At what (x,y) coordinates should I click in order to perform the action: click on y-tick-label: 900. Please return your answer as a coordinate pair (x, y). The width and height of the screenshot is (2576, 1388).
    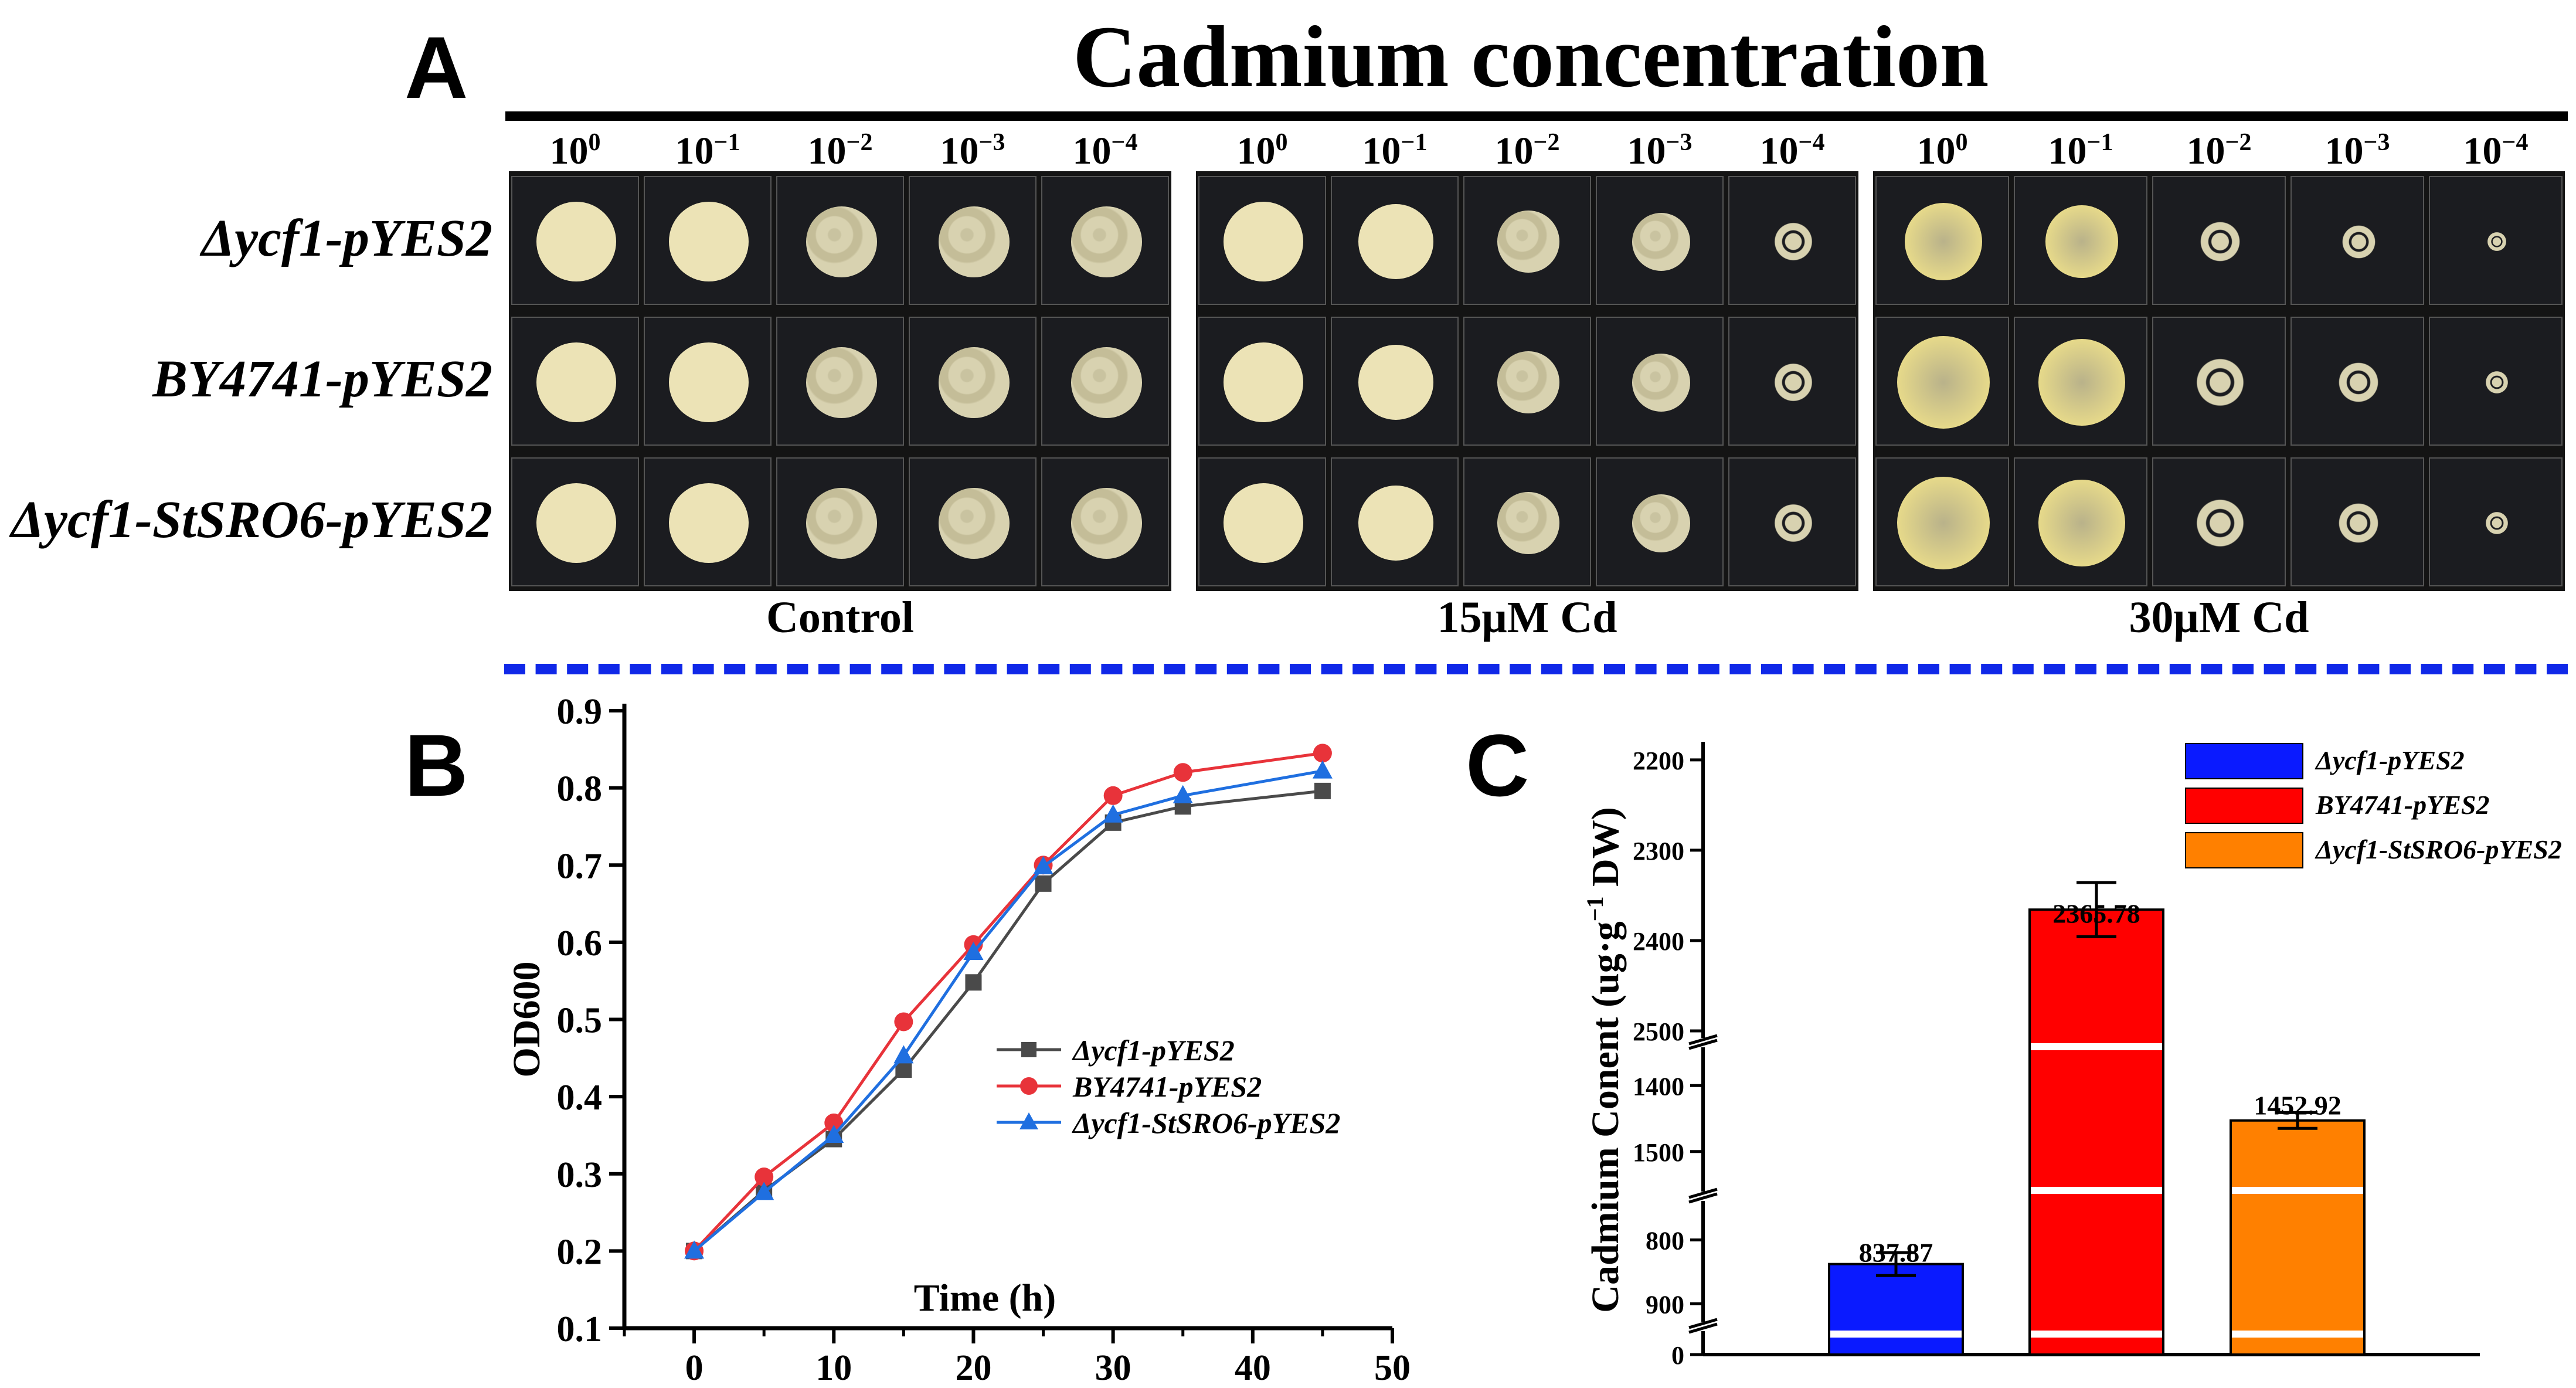
    Looking at the image, I should click on (1665, 1304).